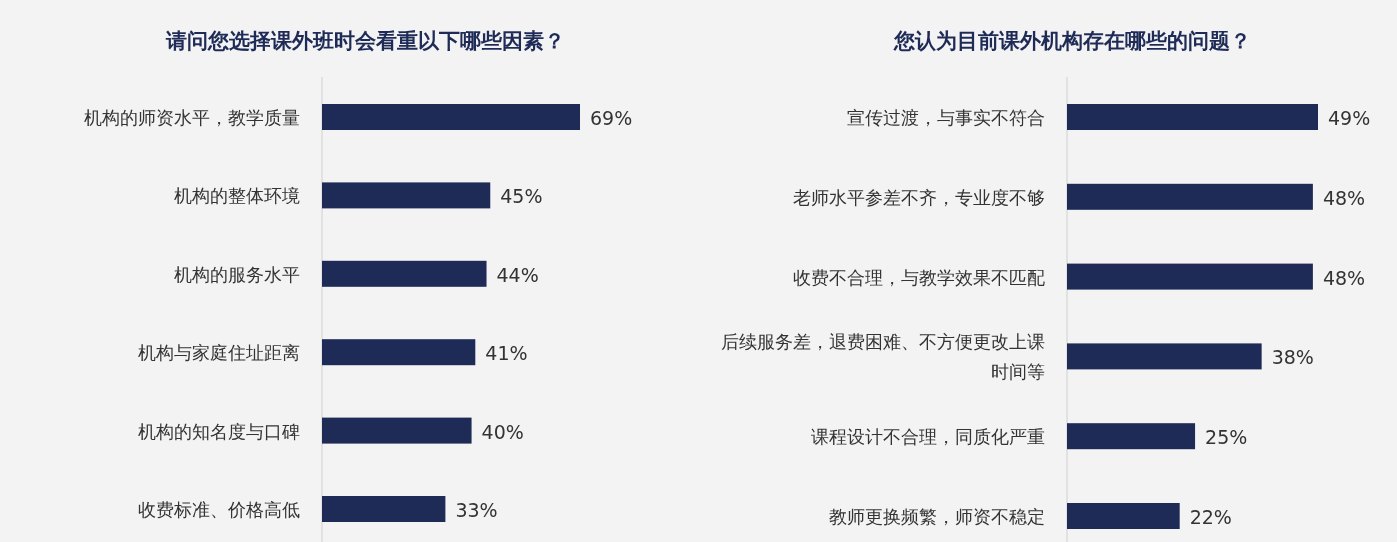 The image size is (1397, 542). I want to click on data-label: 25%, so click(1226, 437).